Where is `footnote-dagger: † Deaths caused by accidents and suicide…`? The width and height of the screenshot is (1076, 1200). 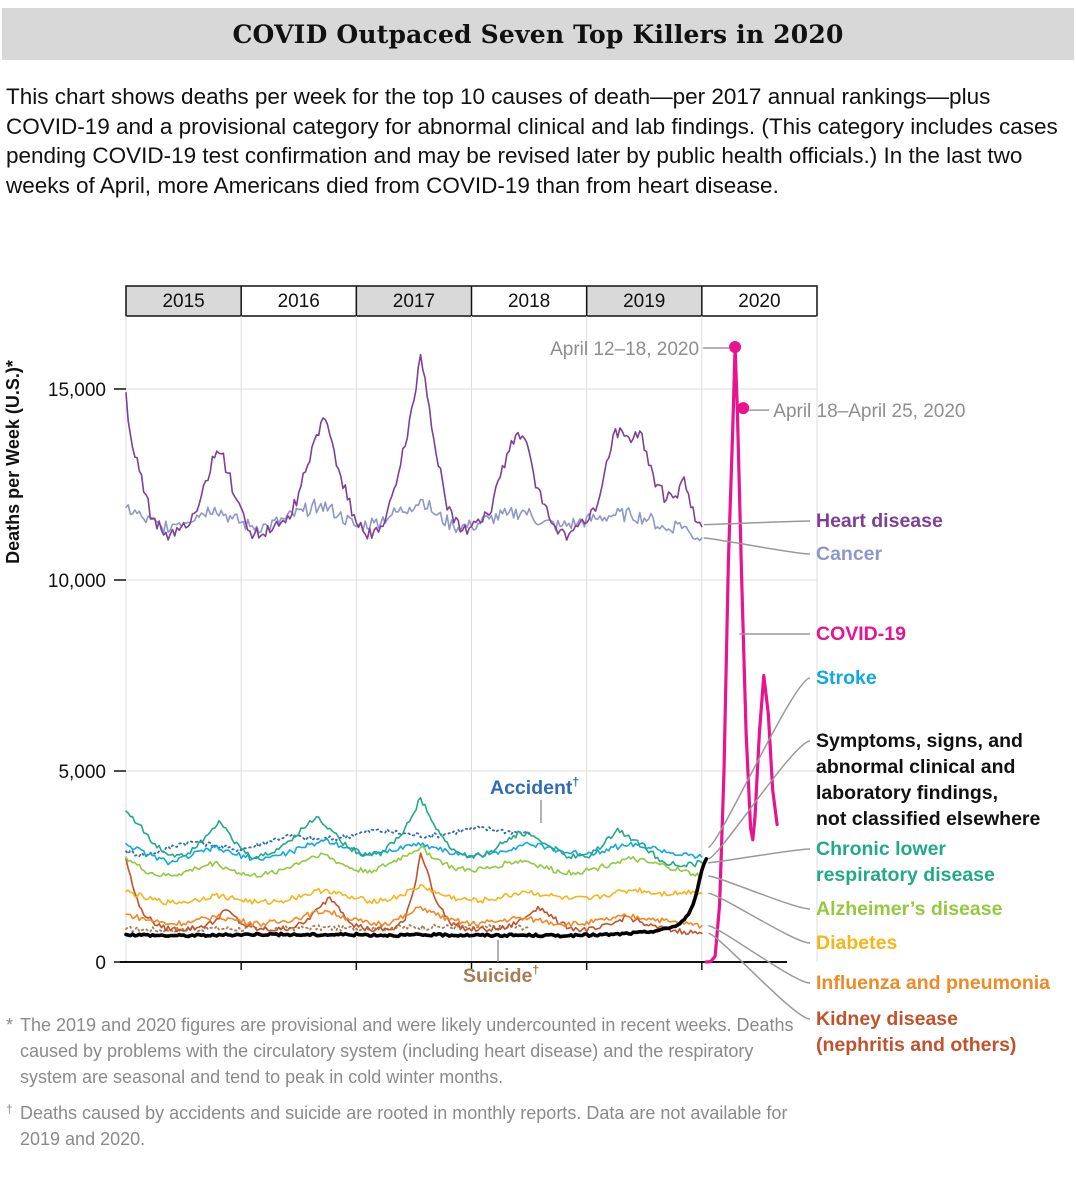 footnote-dagger: † Deaths caused by accidents and suicide… is located at coordinates (401, 1126).